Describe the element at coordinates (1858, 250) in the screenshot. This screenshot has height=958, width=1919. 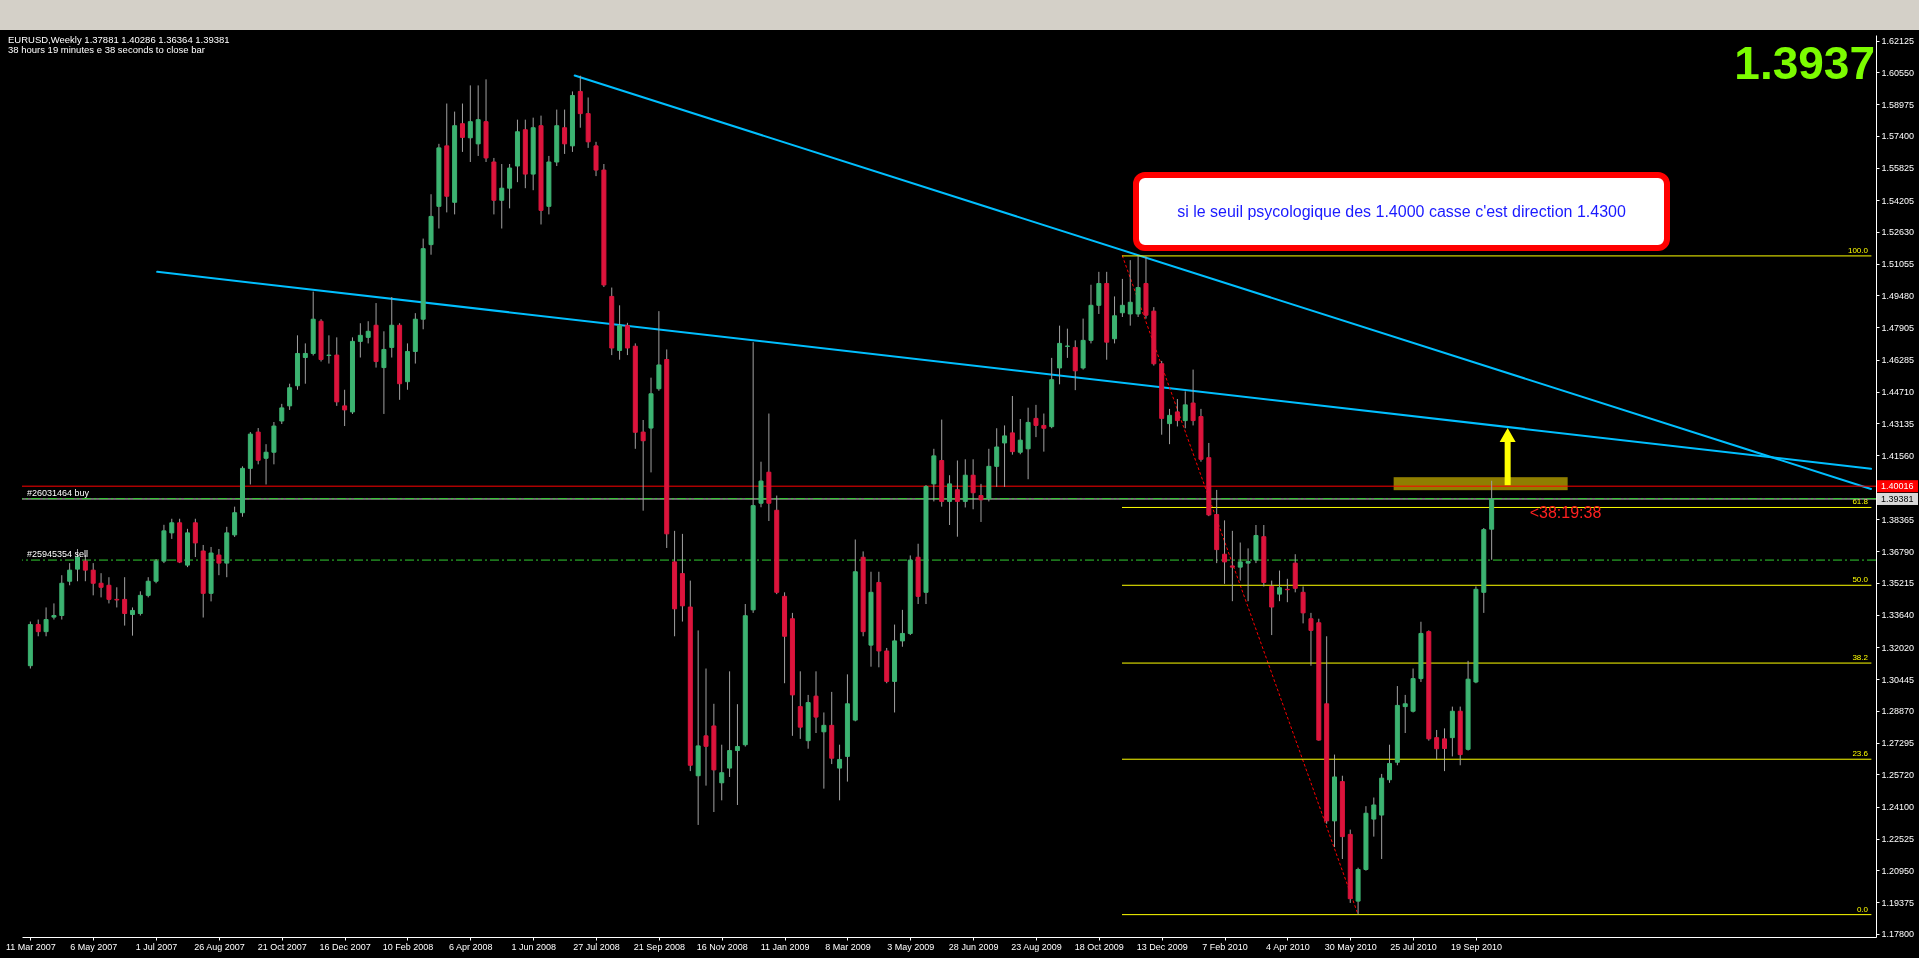
I see `series-label: 100.0` at that location.